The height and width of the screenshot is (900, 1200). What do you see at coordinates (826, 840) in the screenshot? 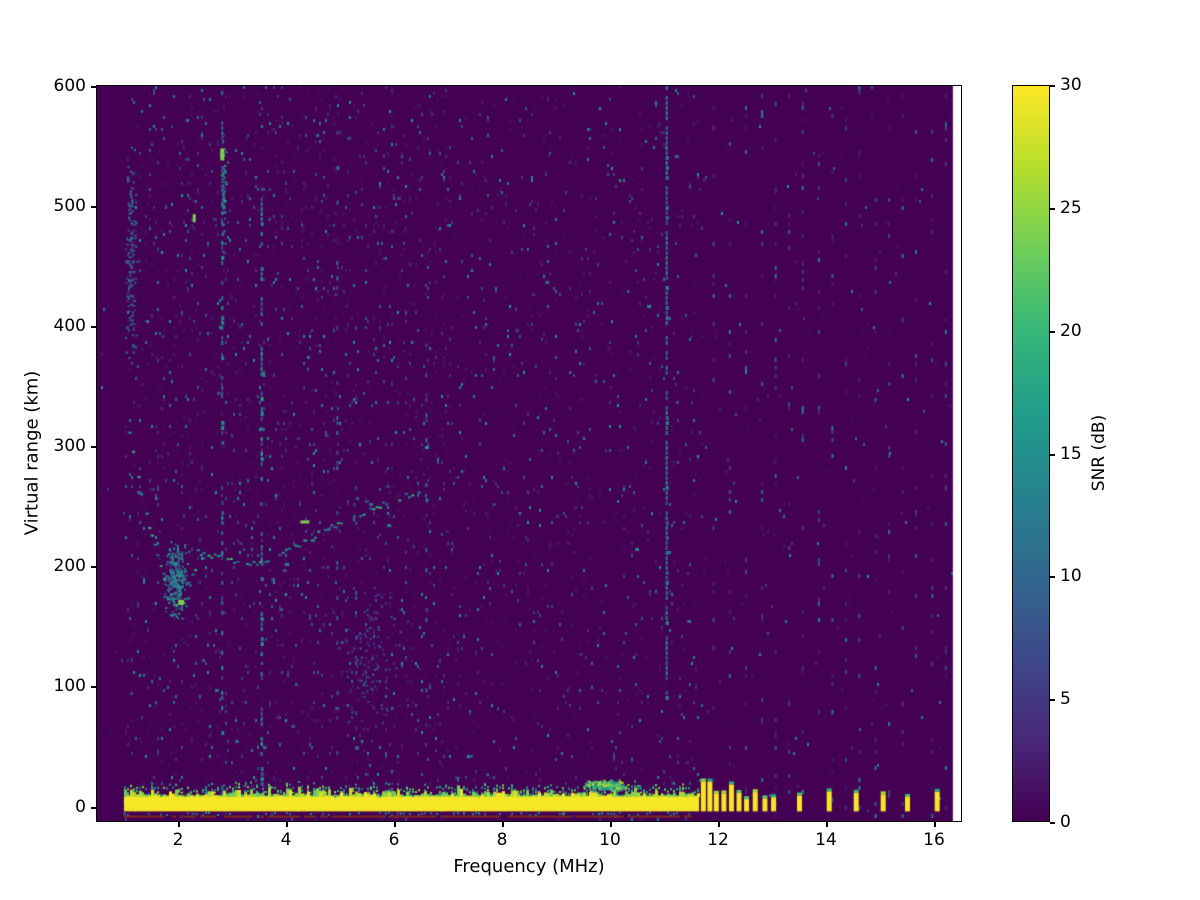
I see `x-tick-label: 14` at bounding box center [826, 840].